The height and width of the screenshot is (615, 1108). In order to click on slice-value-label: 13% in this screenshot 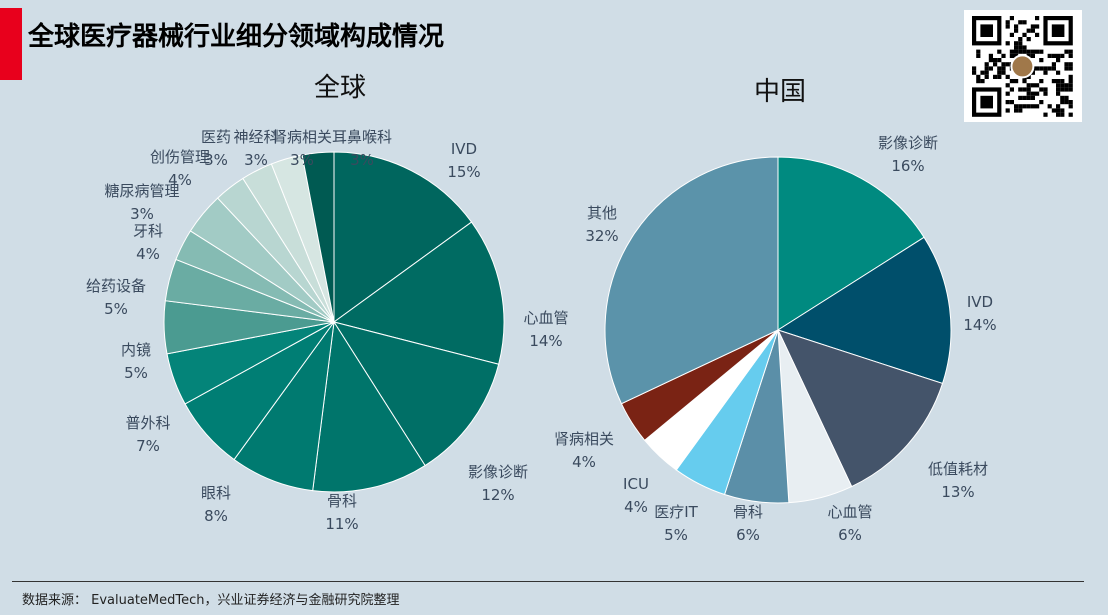, I will do `click(957, 492)`.